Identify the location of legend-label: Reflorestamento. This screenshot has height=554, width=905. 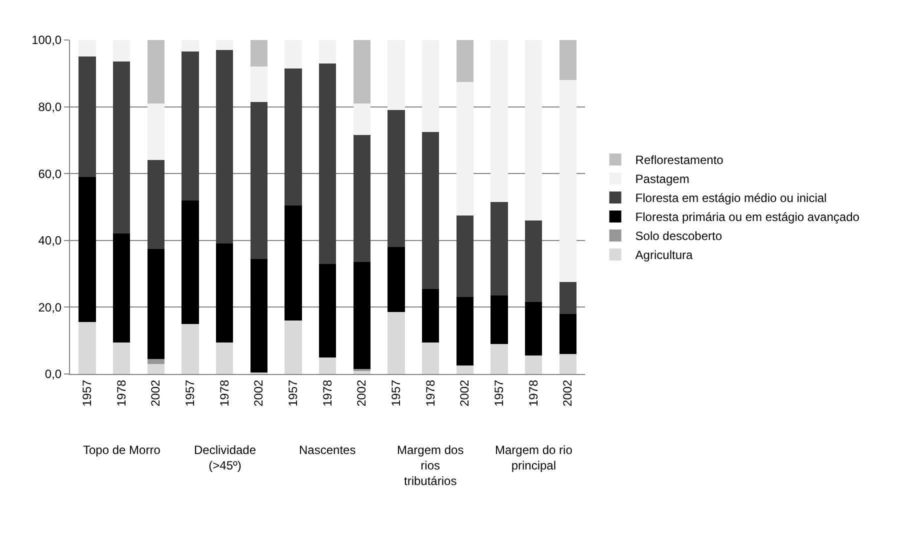
(679, 160).